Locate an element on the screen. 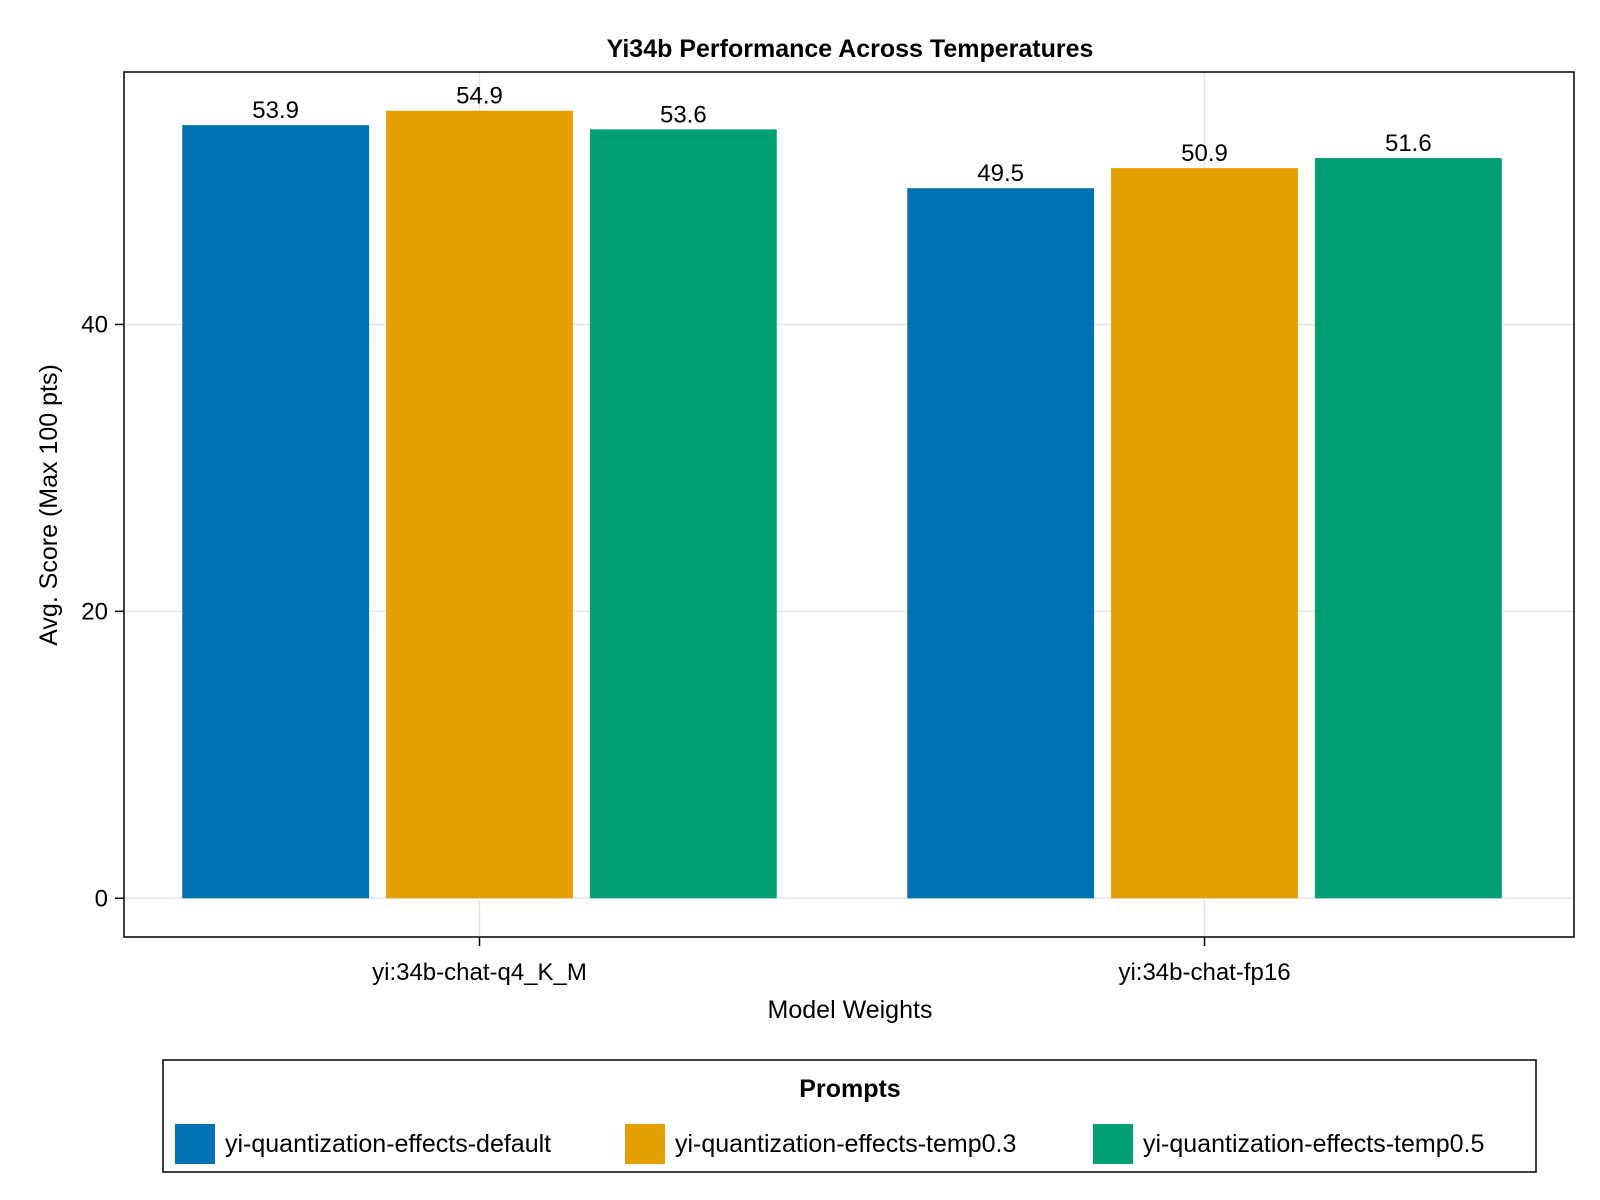 This screenshot has height=1200, width=1600. legend-box is located at coordinates (849, 1116).